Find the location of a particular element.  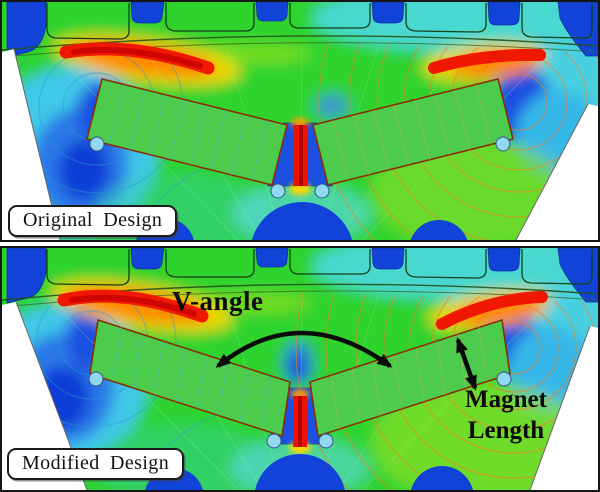

modified-design-label: Modified Design is located at coordinates (96, 464).